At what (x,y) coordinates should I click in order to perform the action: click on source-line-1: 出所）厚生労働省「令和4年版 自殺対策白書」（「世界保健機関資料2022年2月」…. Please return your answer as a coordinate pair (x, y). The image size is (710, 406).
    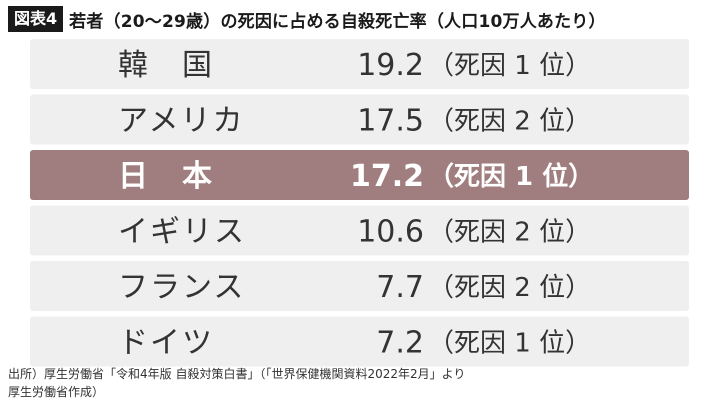
    Looking at the image, I should click on (237, 374).